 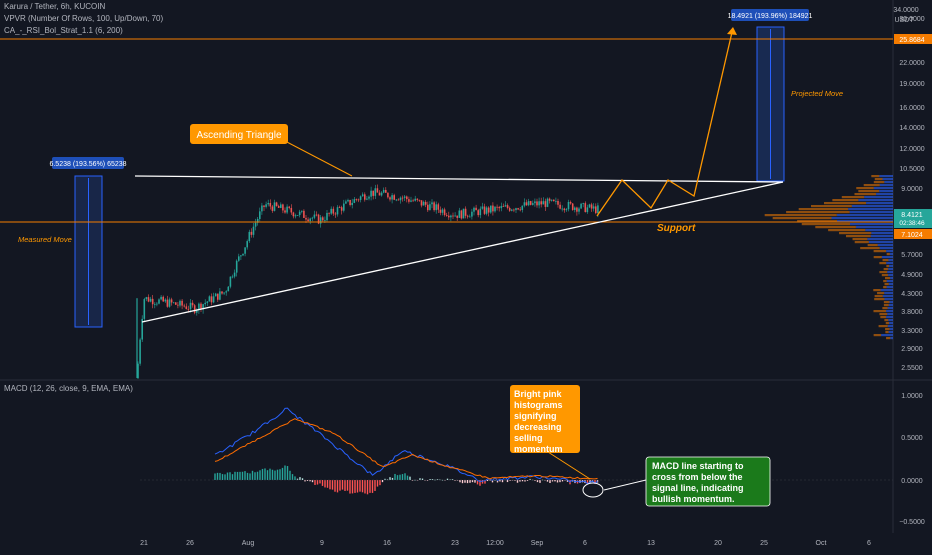 I want to click on projected-move-label: Projected Move, so click(x=817, y=93).